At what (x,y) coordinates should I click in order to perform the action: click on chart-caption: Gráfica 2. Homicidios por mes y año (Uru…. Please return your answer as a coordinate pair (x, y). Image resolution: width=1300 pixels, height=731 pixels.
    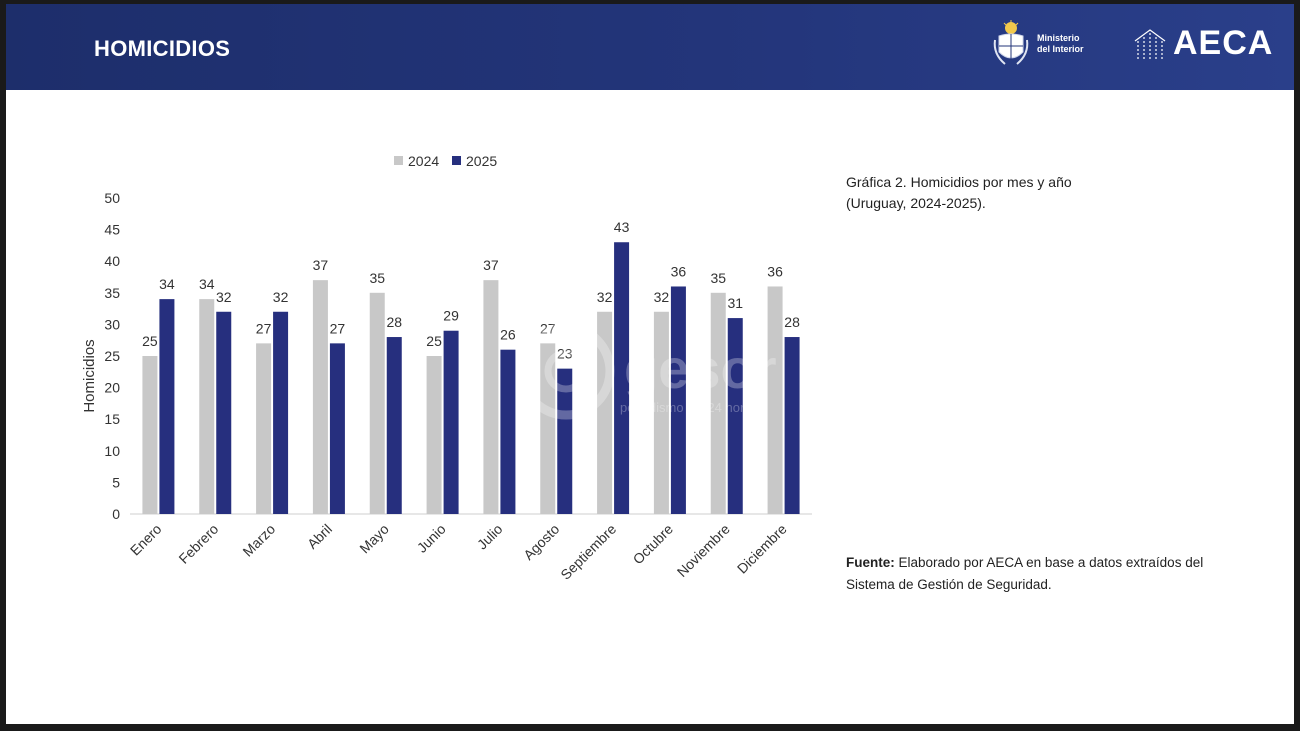
    Looking at the image, I should click on (1036, 193).